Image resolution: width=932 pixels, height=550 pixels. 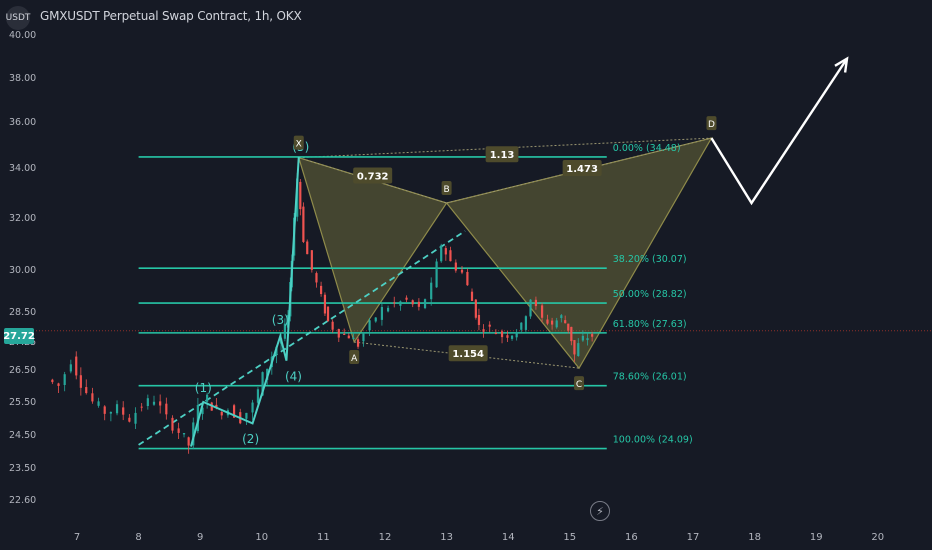 What do you see at coordinates (22, 370) in the screenshot?
I see `y-tick-label: 26.50` at bounding box center [22, 370].